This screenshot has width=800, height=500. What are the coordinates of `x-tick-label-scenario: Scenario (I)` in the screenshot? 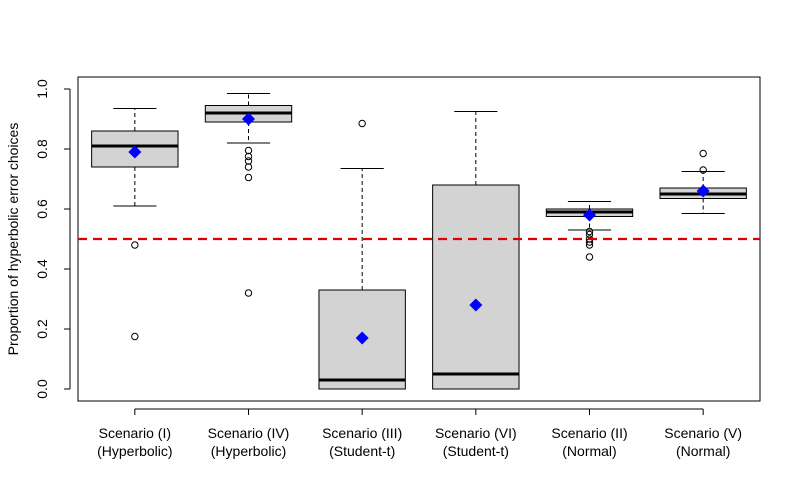 It's located at (135, 433).